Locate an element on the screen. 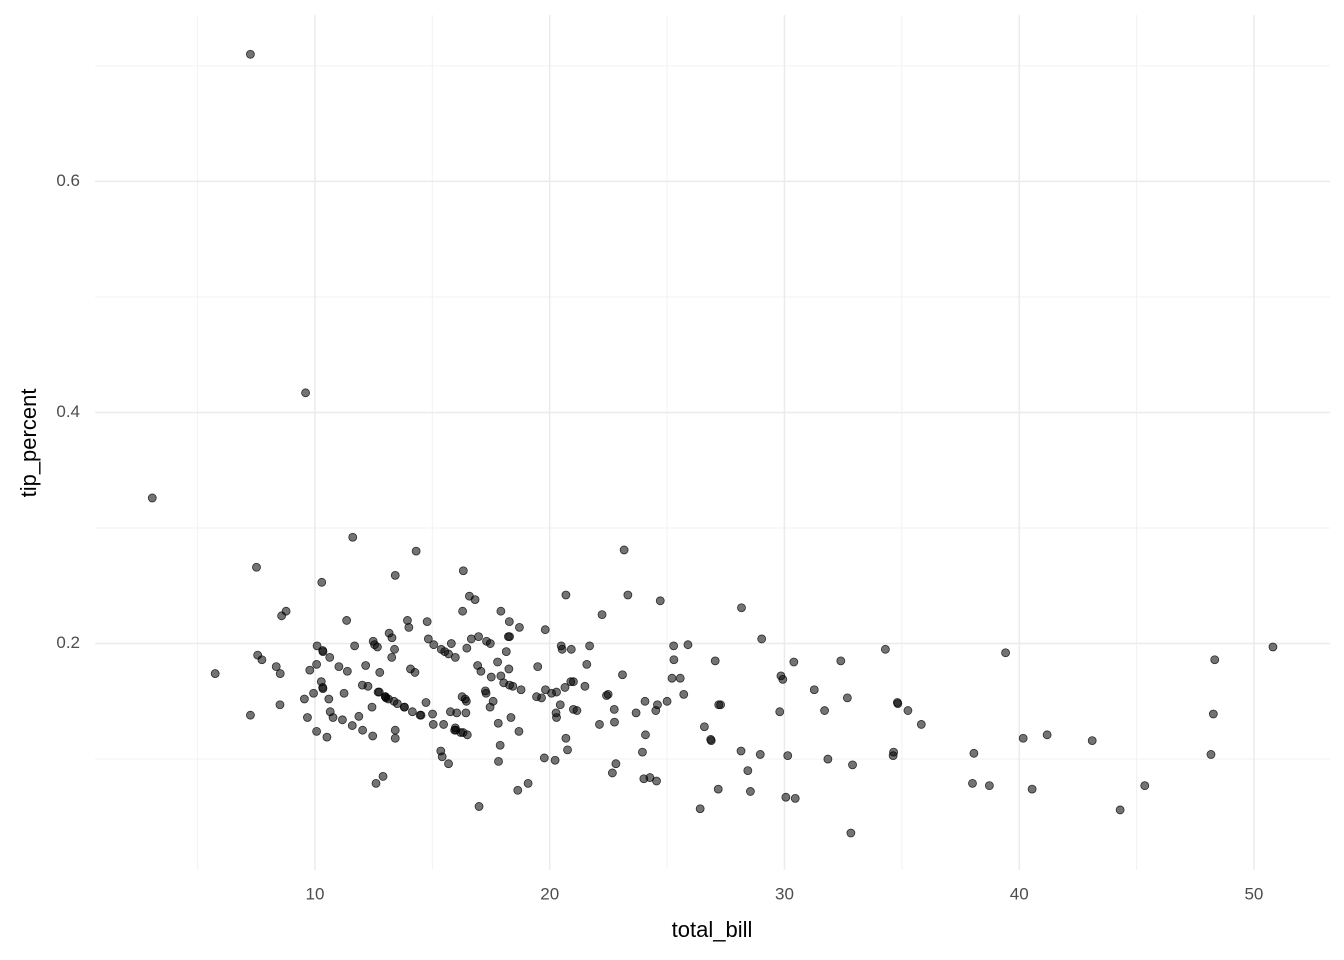 Image resolution: width=1344 pixels, height=960 pixels. x-tick-label: 40 is located at coordinates (1019, 893).